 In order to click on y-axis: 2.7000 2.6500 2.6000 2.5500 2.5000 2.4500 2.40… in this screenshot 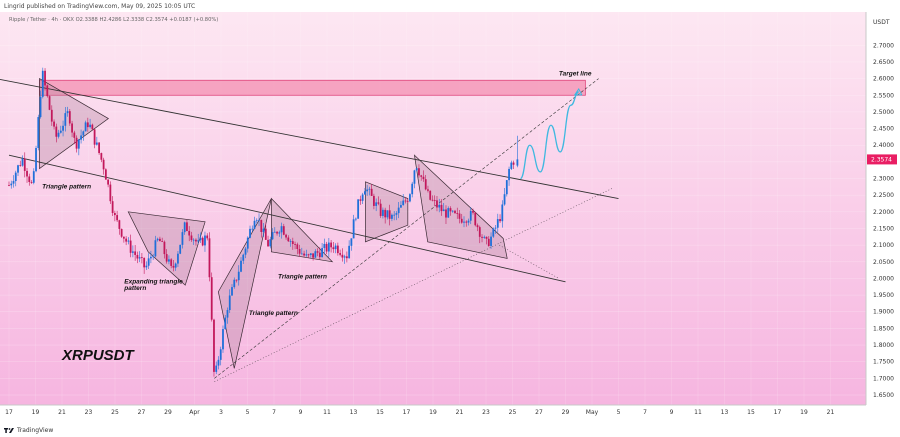, I will do `click(883, 209)`.